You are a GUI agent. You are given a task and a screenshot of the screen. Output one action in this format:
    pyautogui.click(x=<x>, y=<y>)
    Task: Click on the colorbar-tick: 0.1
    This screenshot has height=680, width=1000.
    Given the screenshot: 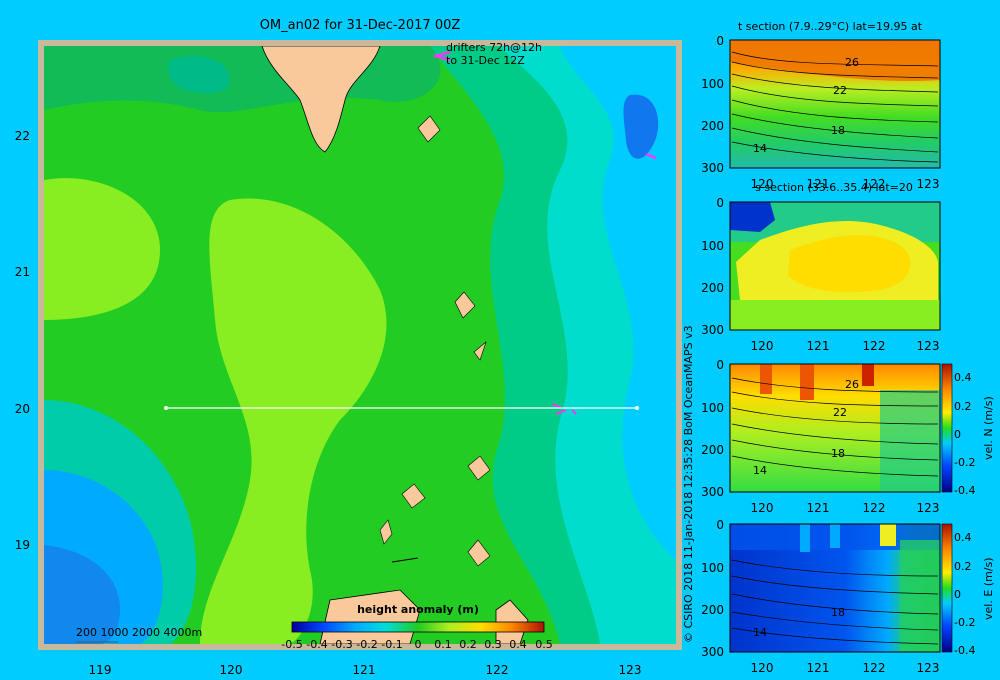 What is the action you would take?
    pyautogui.click(x=443, y=644)
    